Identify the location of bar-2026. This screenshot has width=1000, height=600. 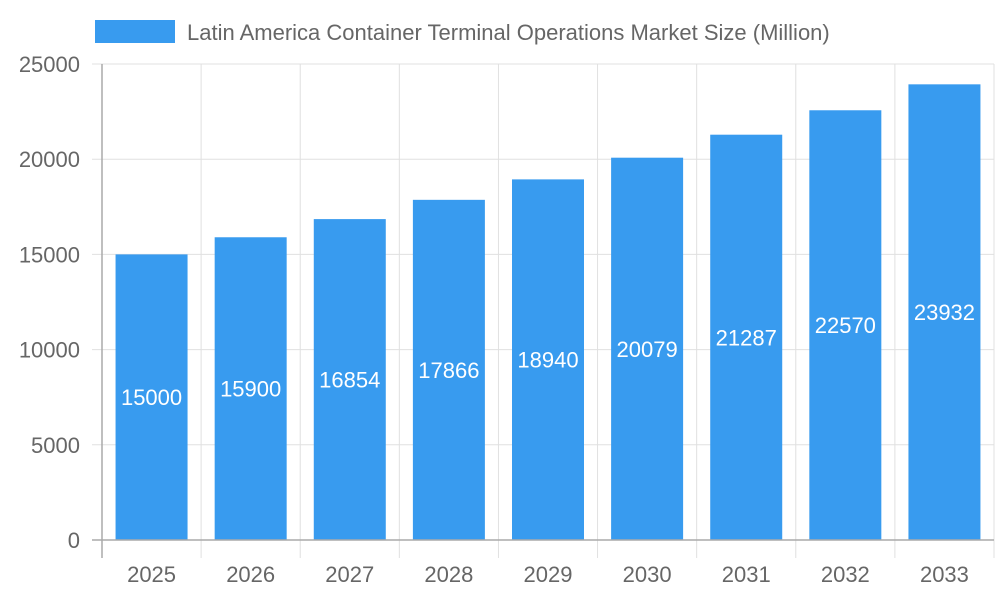
(250, 388).